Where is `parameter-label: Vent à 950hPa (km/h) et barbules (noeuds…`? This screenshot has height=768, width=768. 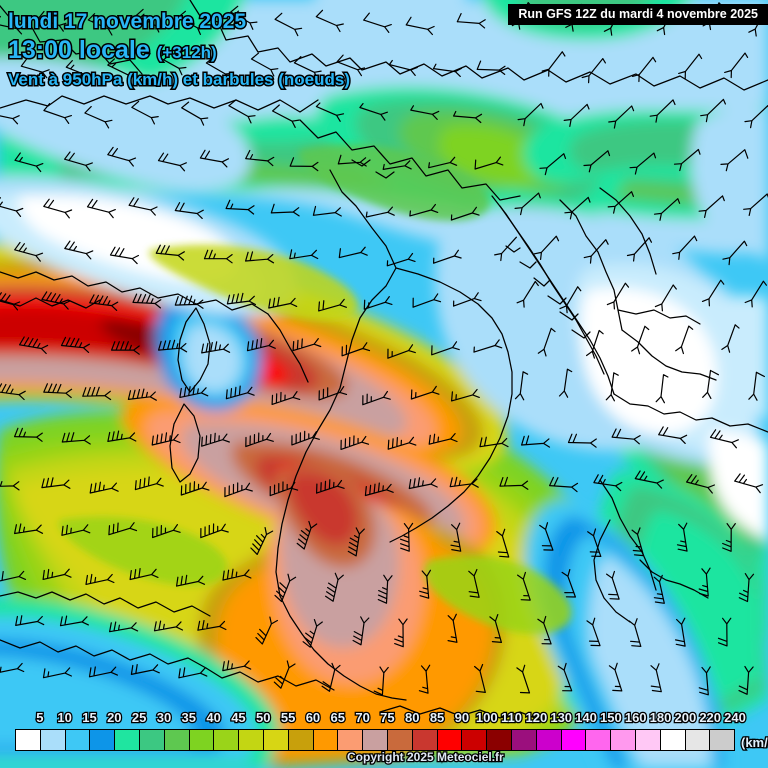
parameter-label: Vent à 950hPa (km/h) et barbules (noeuds… is located at coordinates (179, 80).